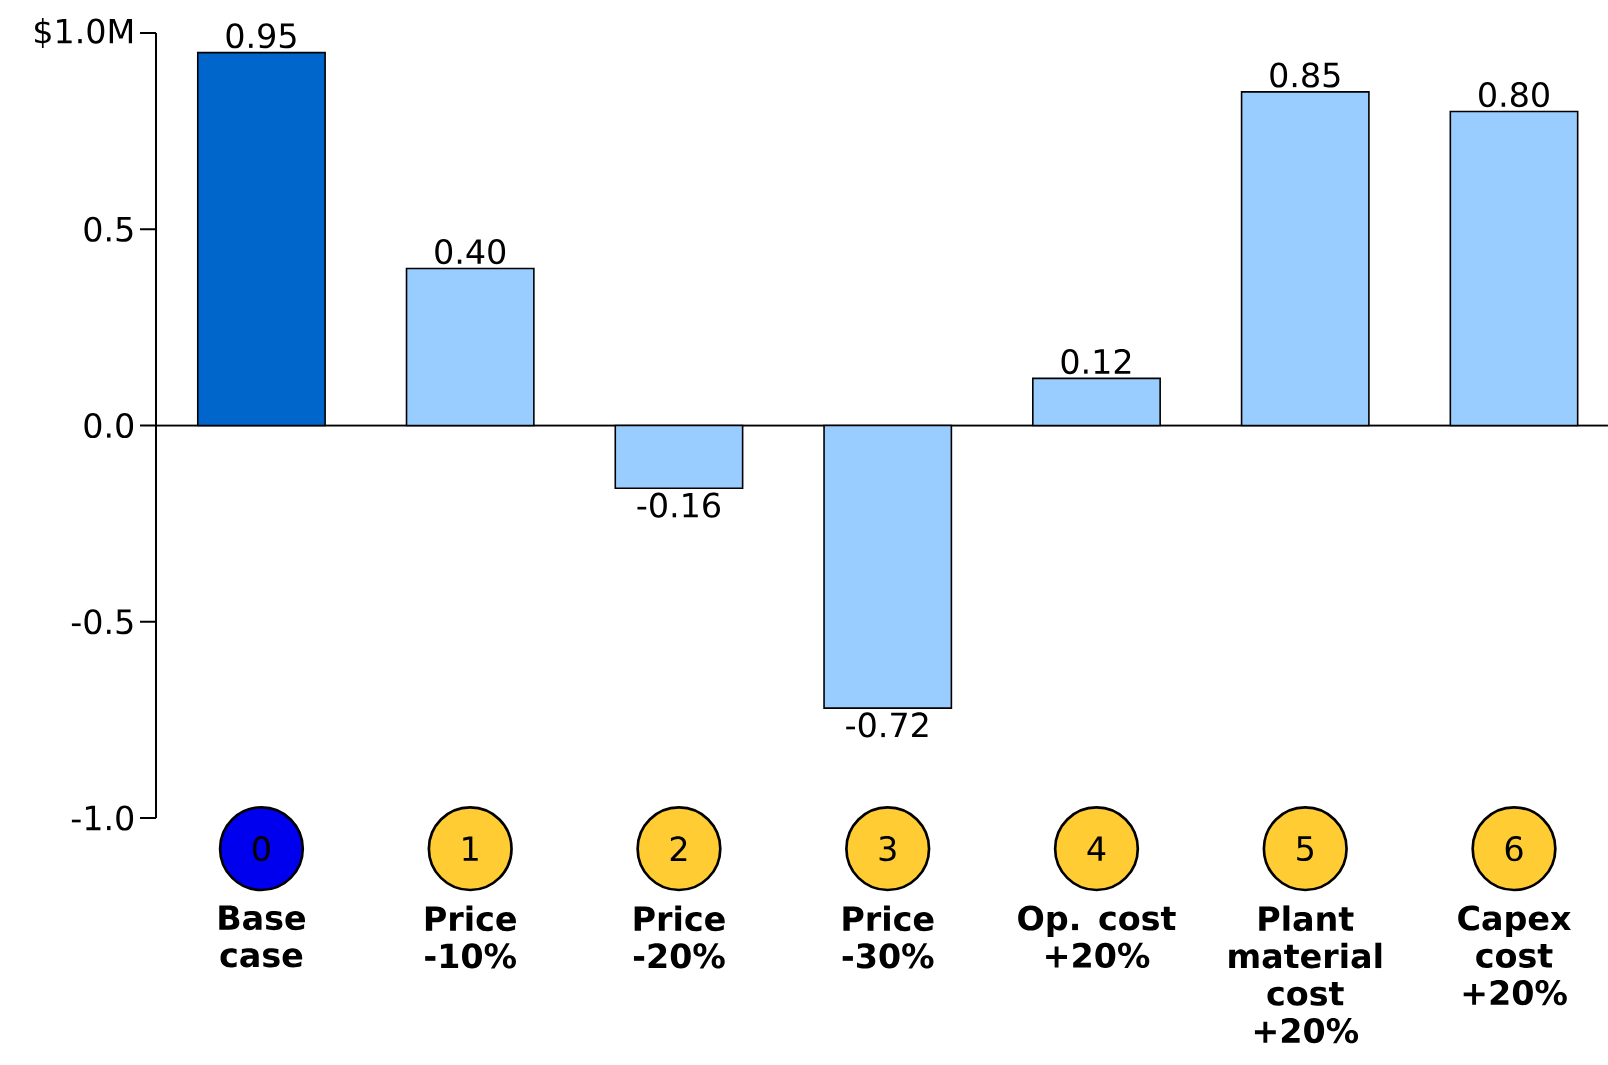  I want to click on y-tick-label: $1.0M, so click(84, 33).